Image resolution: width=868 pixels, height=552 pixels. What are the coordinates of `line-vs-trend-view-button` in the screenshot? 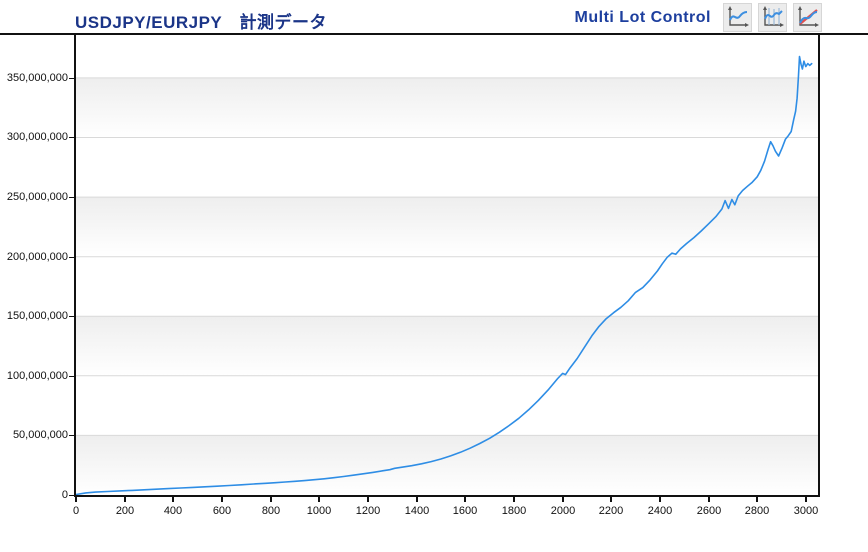 It's located at (807, 17).